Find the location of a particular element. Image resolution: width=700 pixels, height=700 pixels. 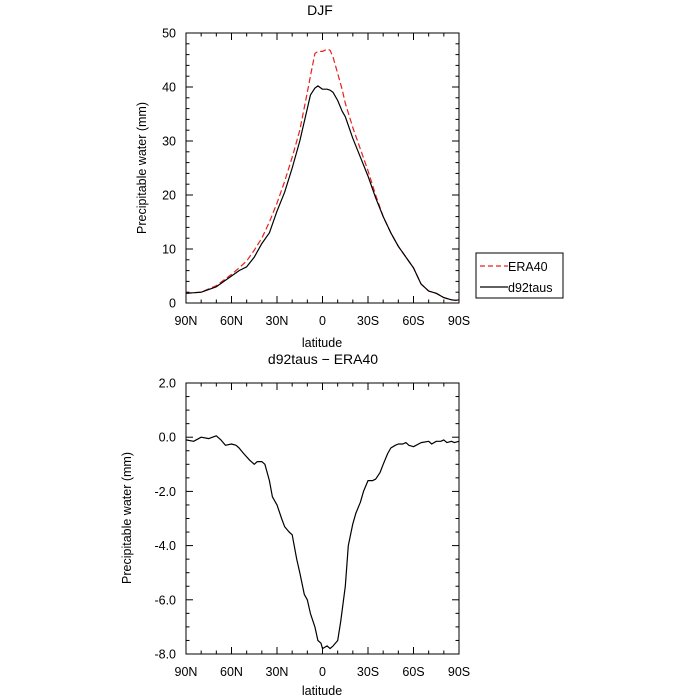

y-tick-labels-djf: 0 10 20 30 40 50 is located at coordinates (169, 169).